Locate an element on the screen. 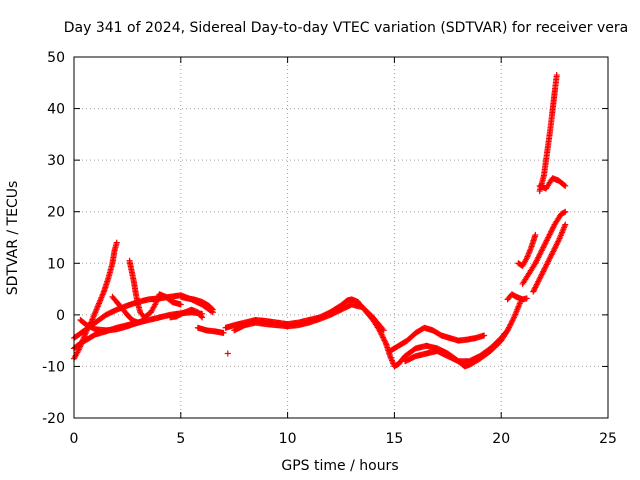 This screenshot has width=640, height=480. x-tick-label: 15 is located at coordinates (394, 439).